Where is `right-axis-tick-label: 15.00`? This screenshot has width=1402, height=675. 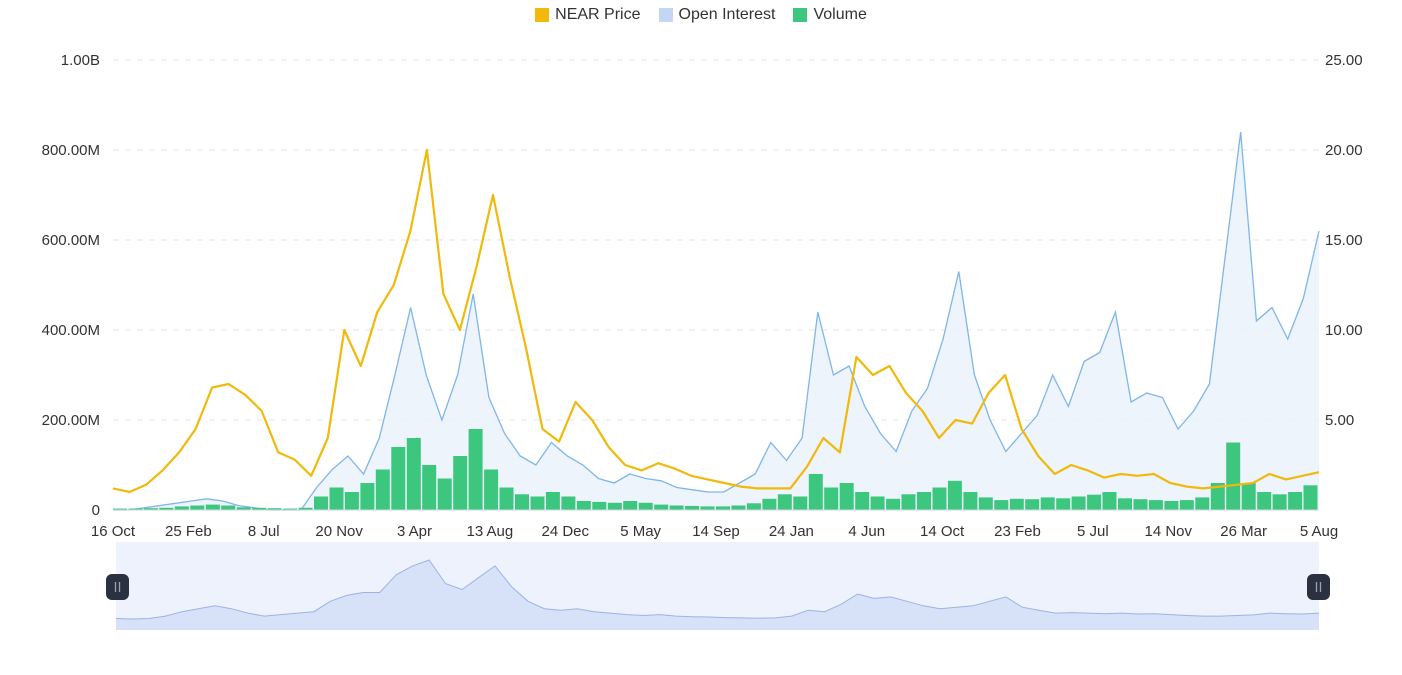 right-axis-tick-label: 15.00 is located at coordinates (1344, 240).